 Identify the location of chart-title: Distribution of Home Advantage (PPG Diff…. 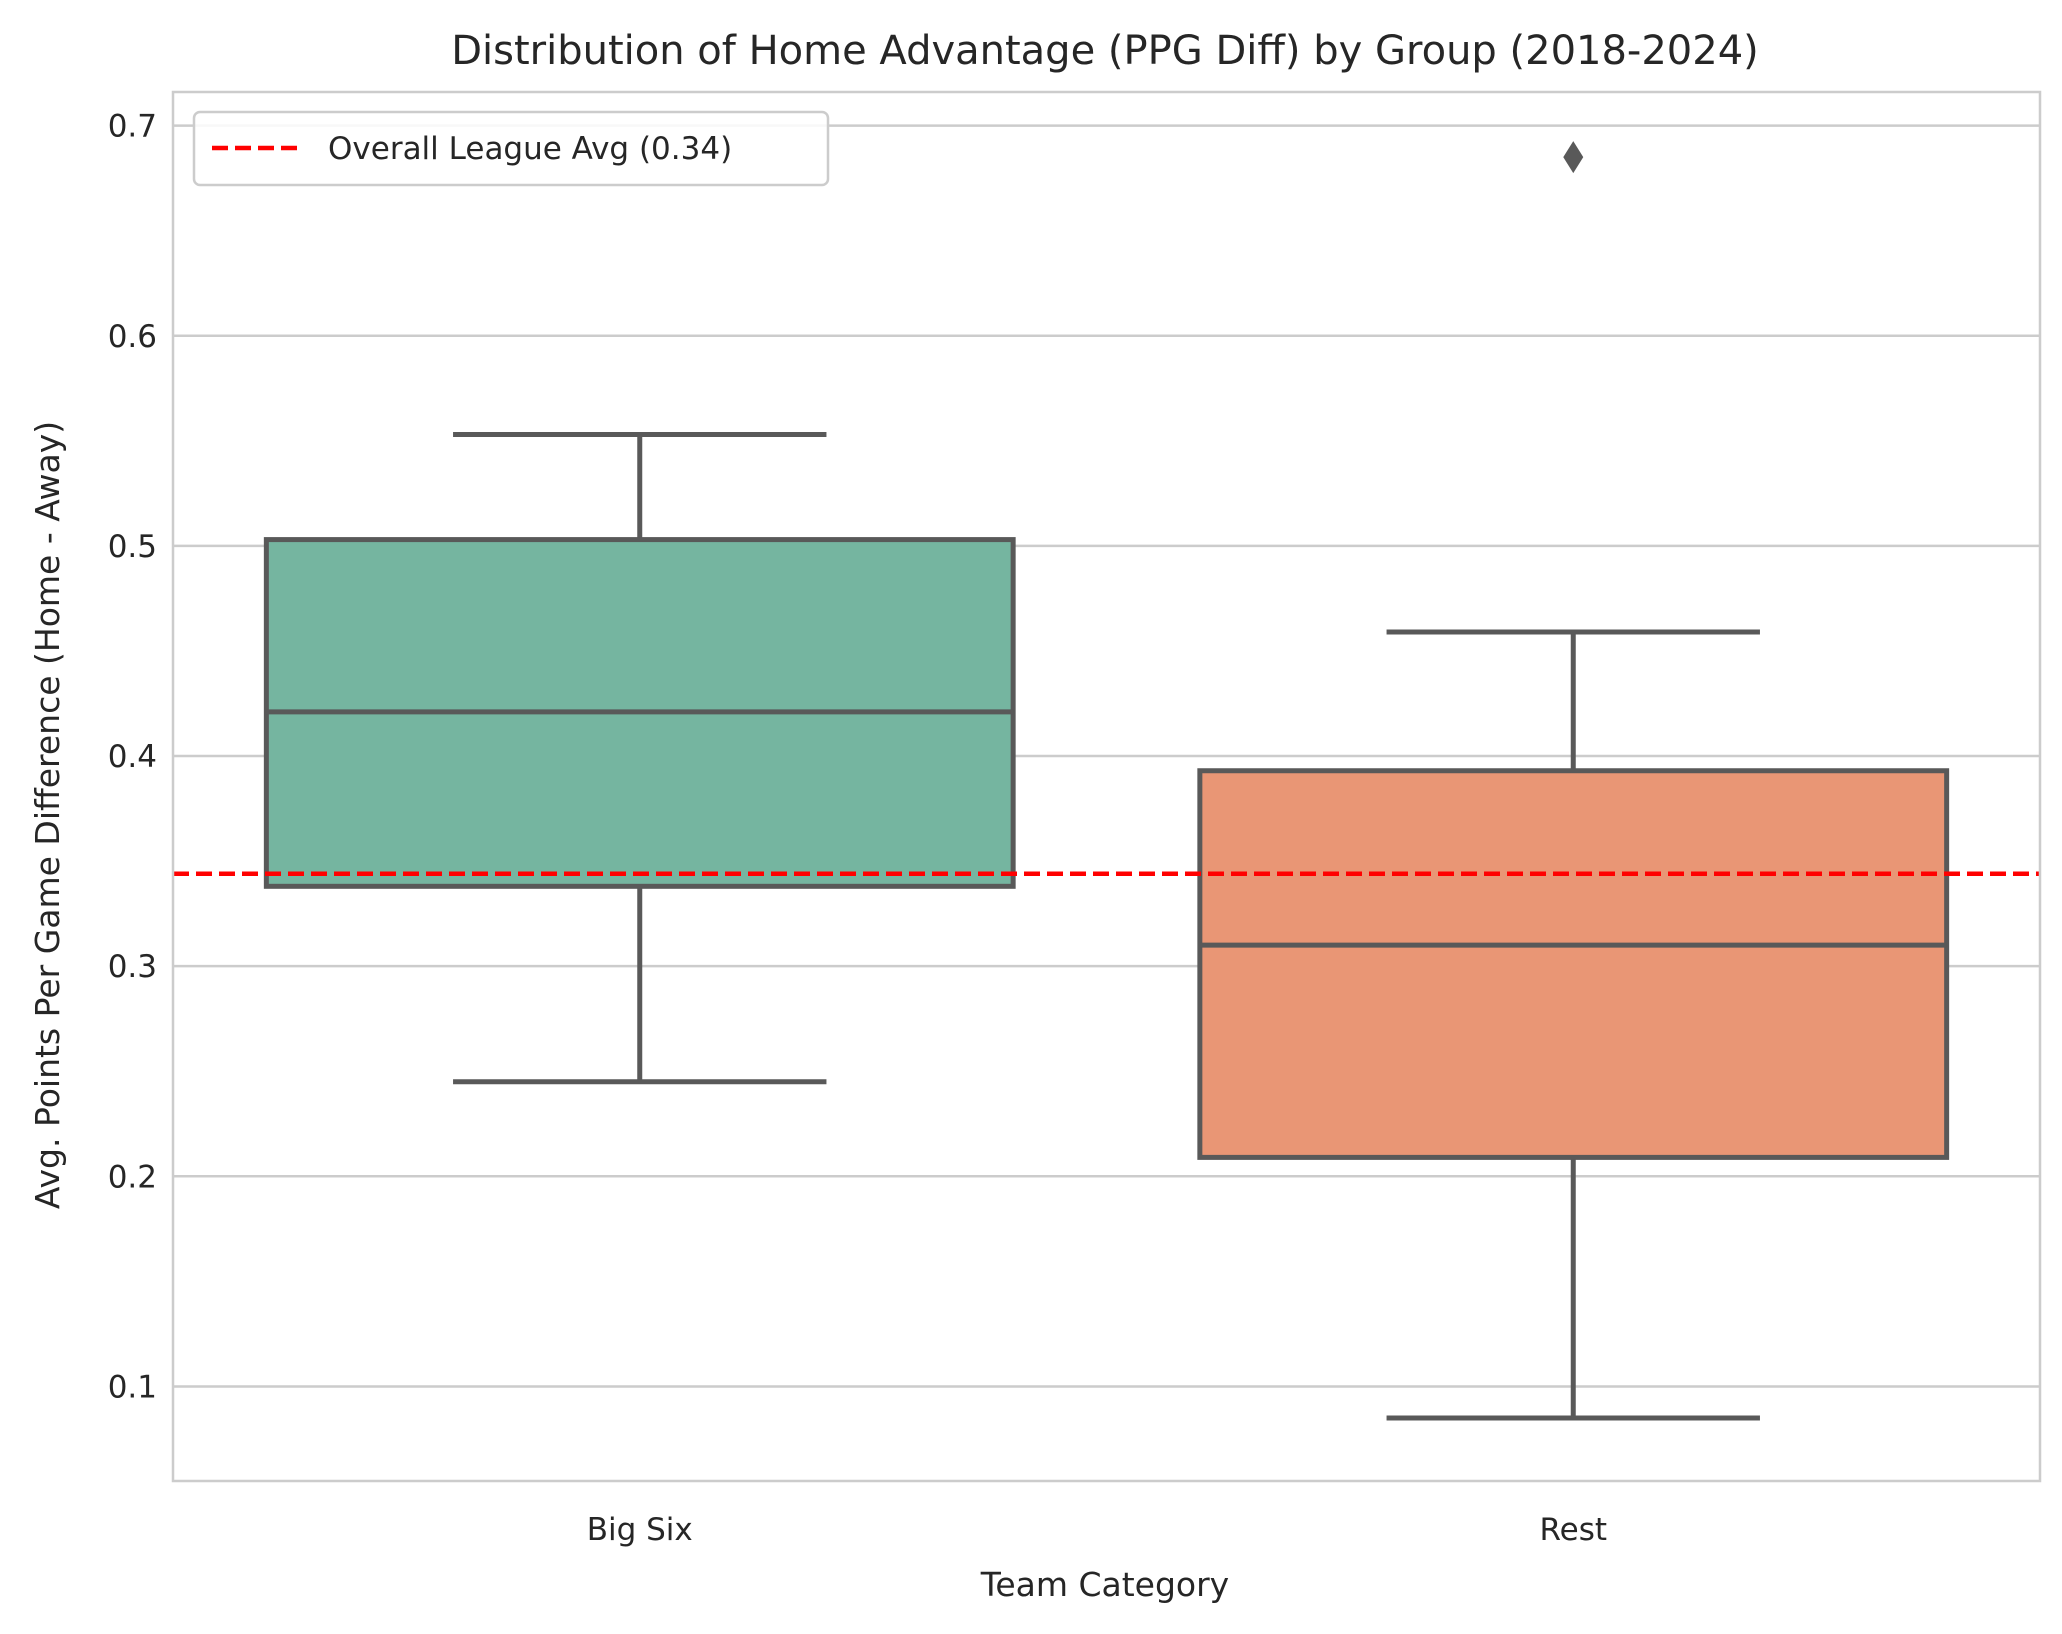
(1105, 51).